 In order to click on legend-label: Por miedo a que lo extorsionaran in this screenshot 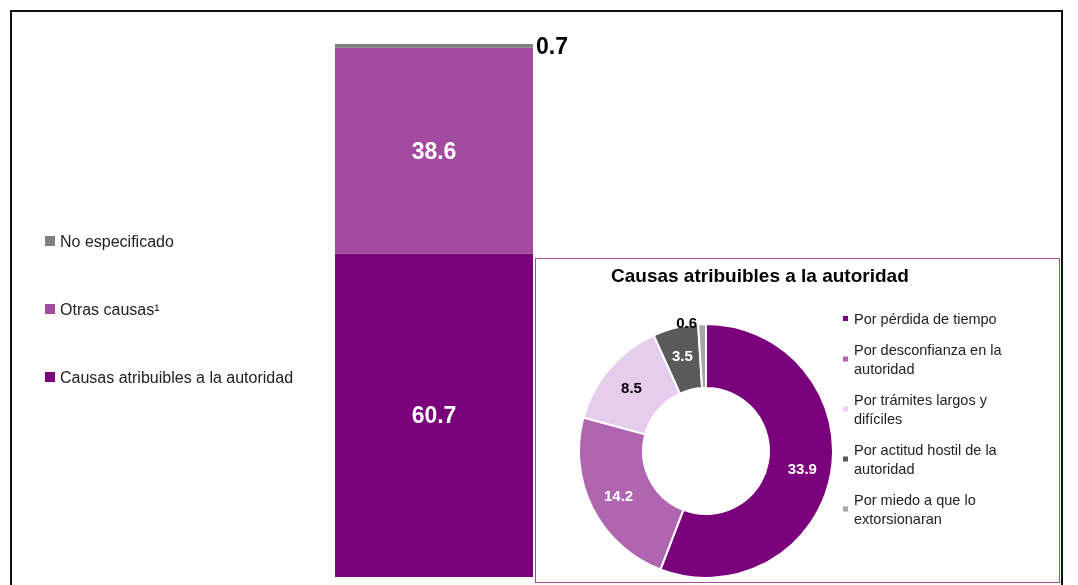, I will do `click(917, 509)`.